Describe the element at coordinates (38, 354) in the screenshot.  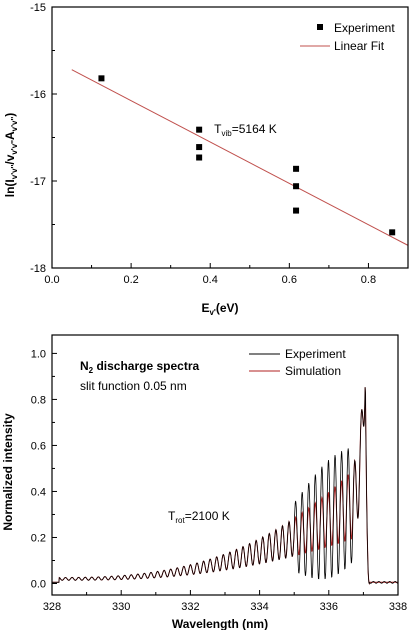
I see `bottom-y-tick-label: 1.0` at that location.